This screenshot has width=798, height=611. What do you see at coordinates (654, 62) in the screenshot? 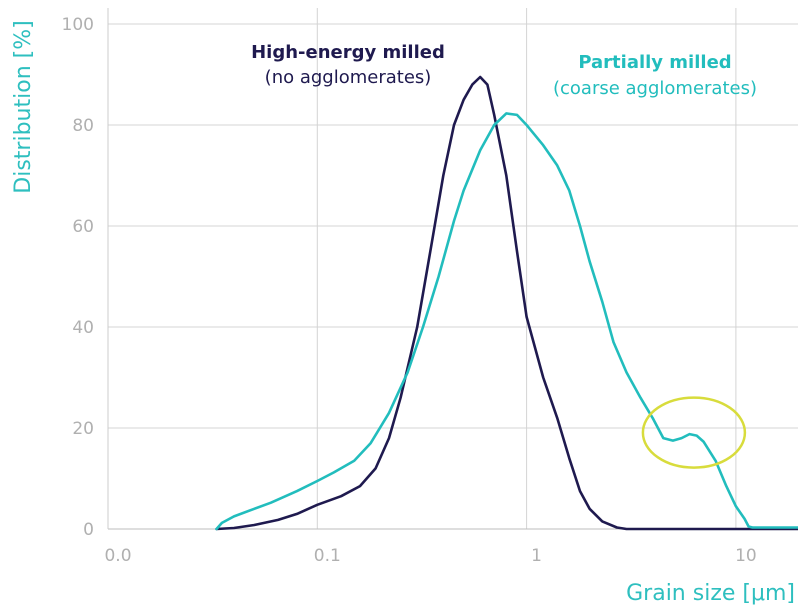
I see `annotation-partial-title: Partially milled` at bounding box center [654, 62].